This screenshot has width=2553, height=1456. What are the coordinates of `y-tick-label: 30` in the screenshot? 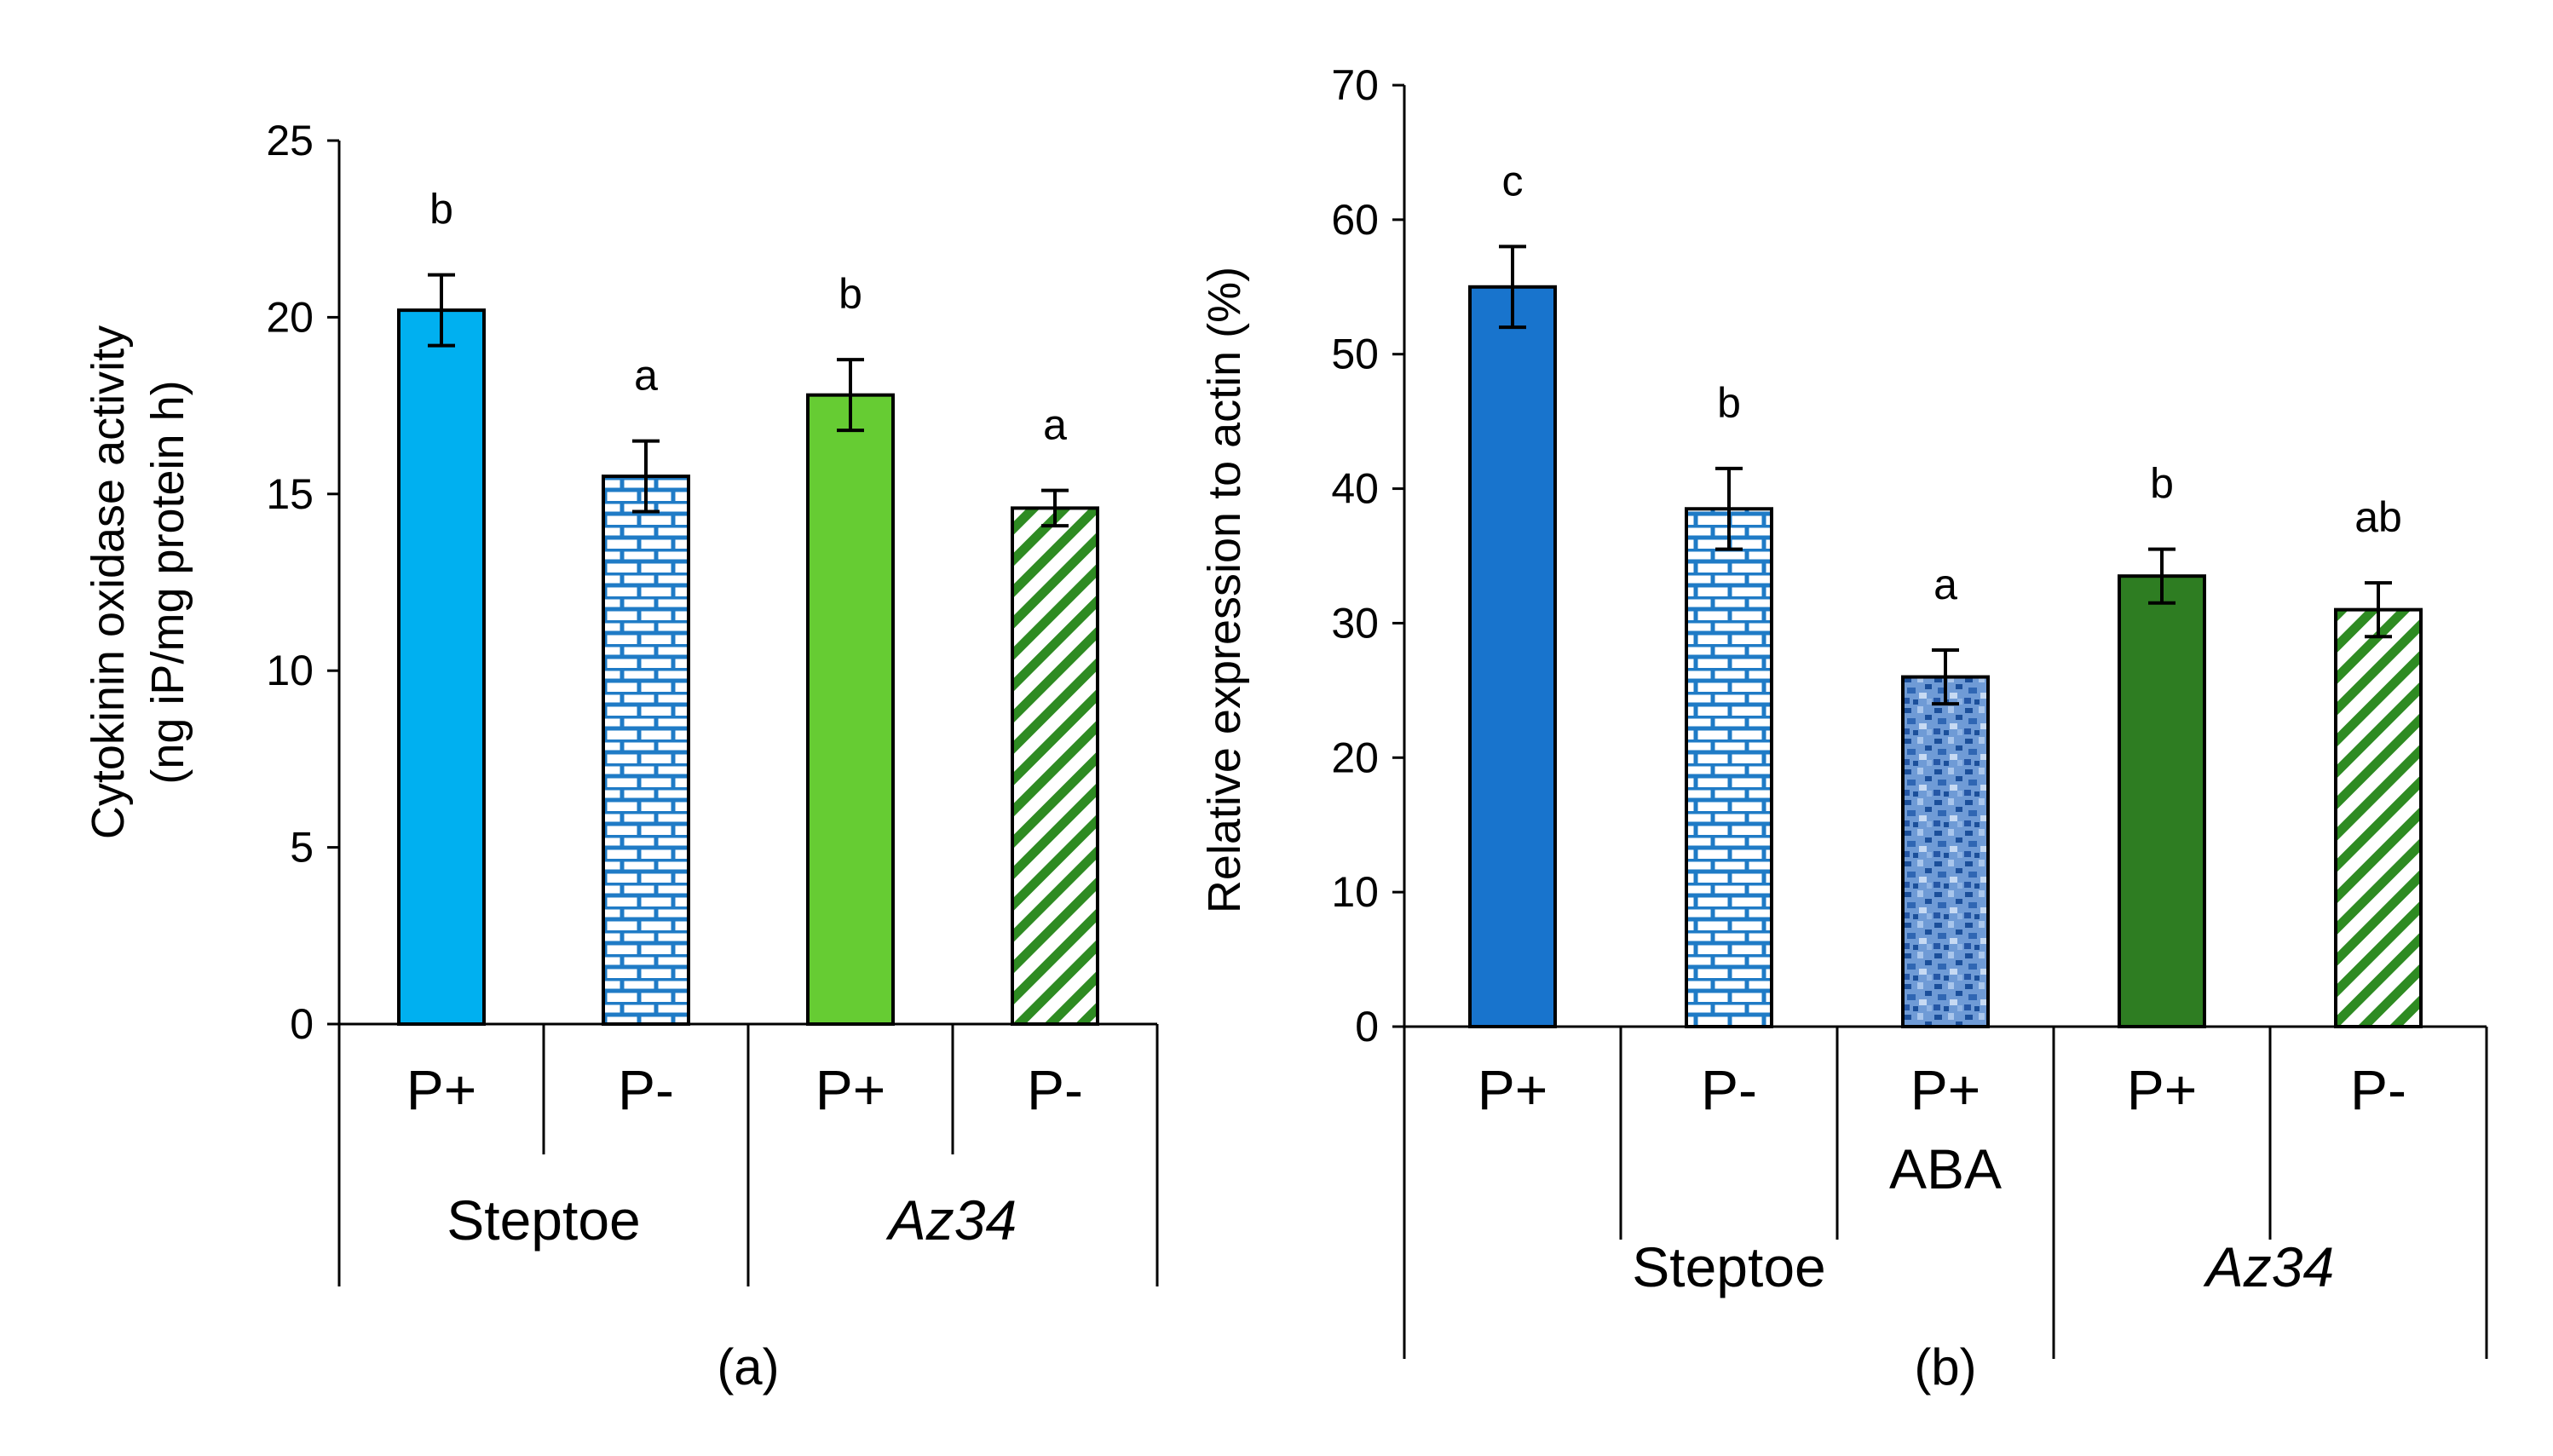 It's located at (1355, 623).